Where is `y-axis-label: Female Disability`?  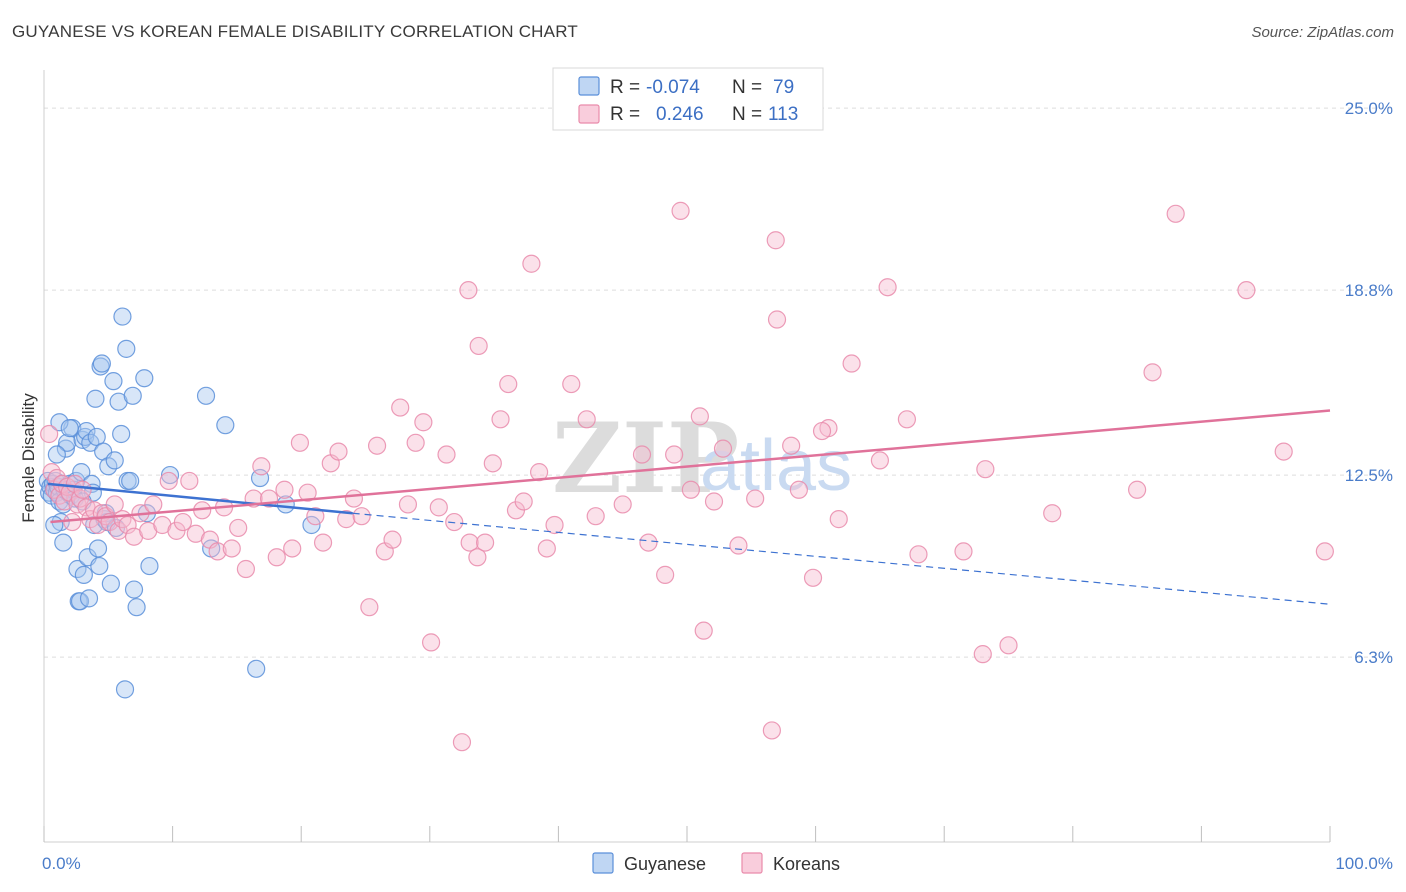
y-axis-label: Female Disability is located at coordinates (28, 458).